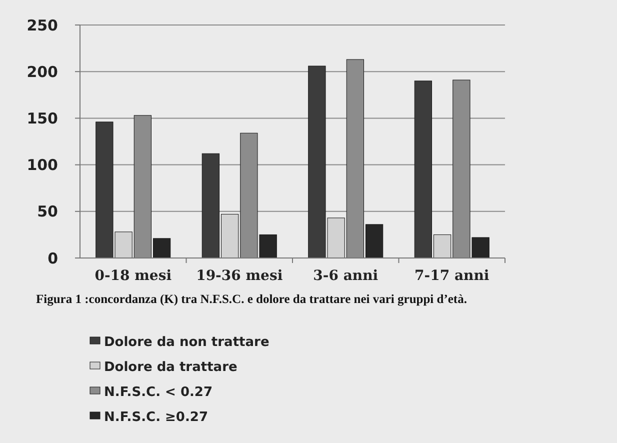 The width and height of the screenshot is (617, 443). I want to click on y-tick-label: 100, so click(42, 165).